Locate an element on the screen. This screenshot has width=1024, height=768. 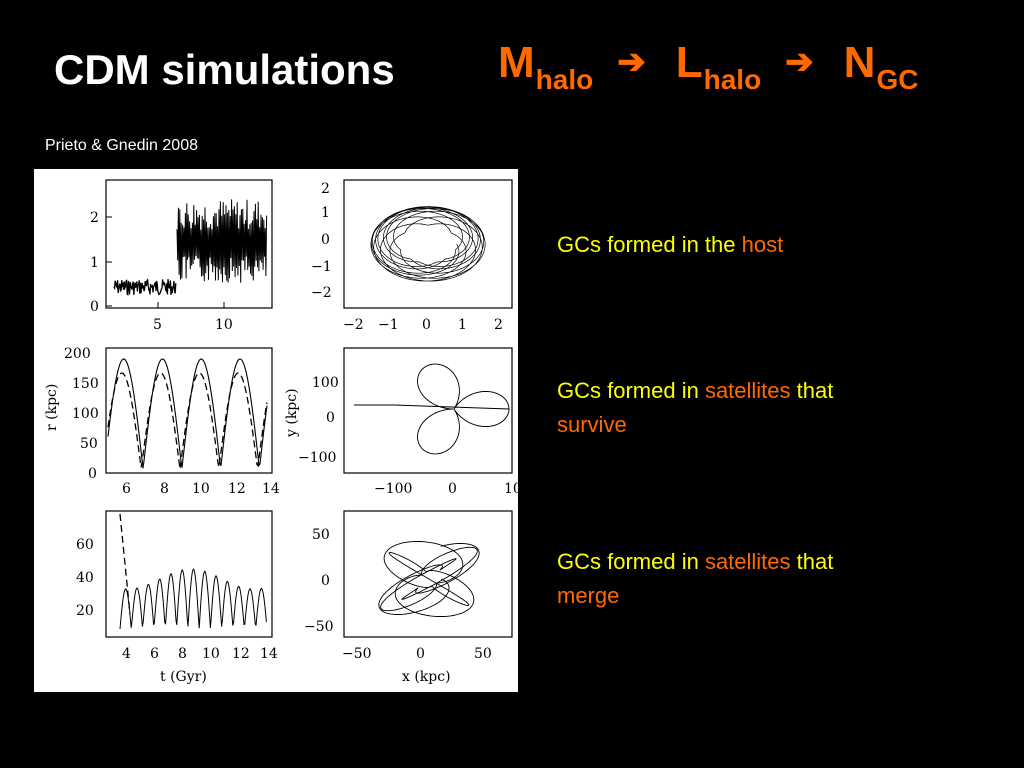
panel-host-radius: 2 1 0 5 10 is located at coordinates (181, 256).